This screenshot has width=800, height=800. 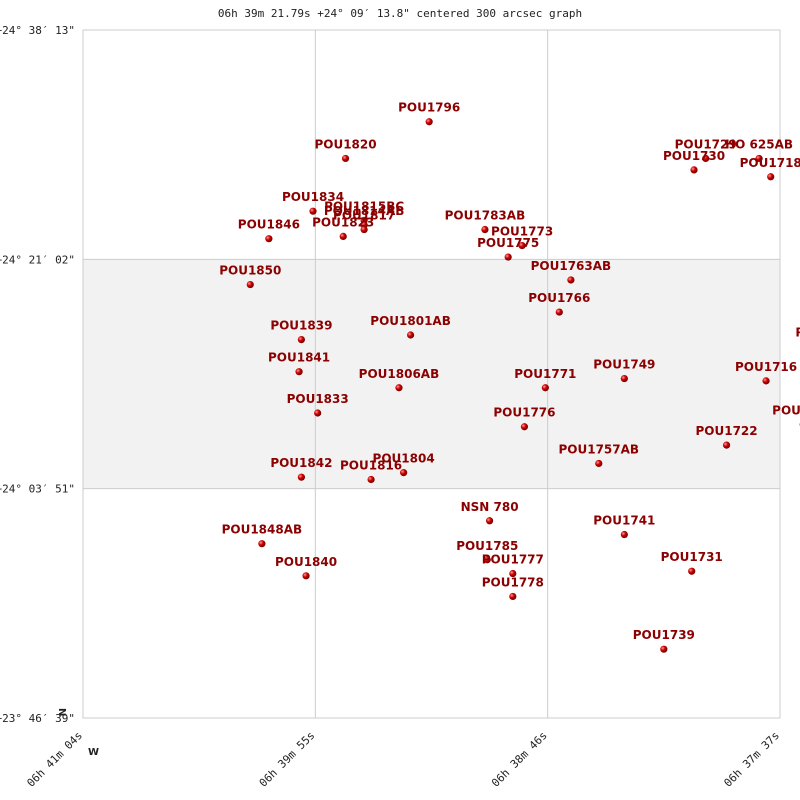 I want to click on star-label: POU1778, so click(x=513, y=582).